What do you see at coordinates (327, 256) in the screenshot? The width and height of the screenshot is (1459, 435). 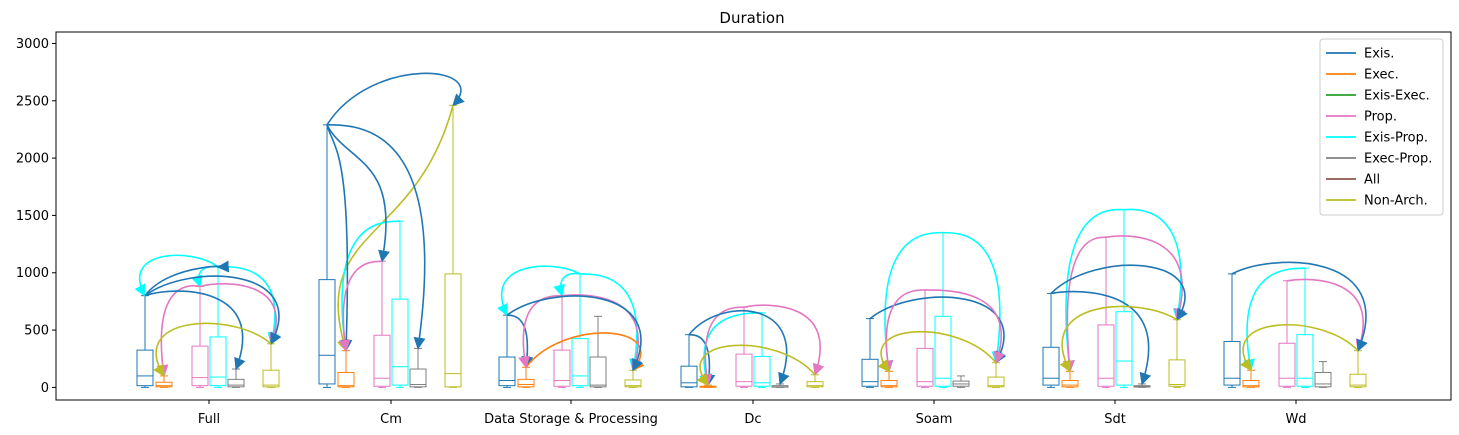 I see `box-cm-exis` at bounding box center [327, 256].